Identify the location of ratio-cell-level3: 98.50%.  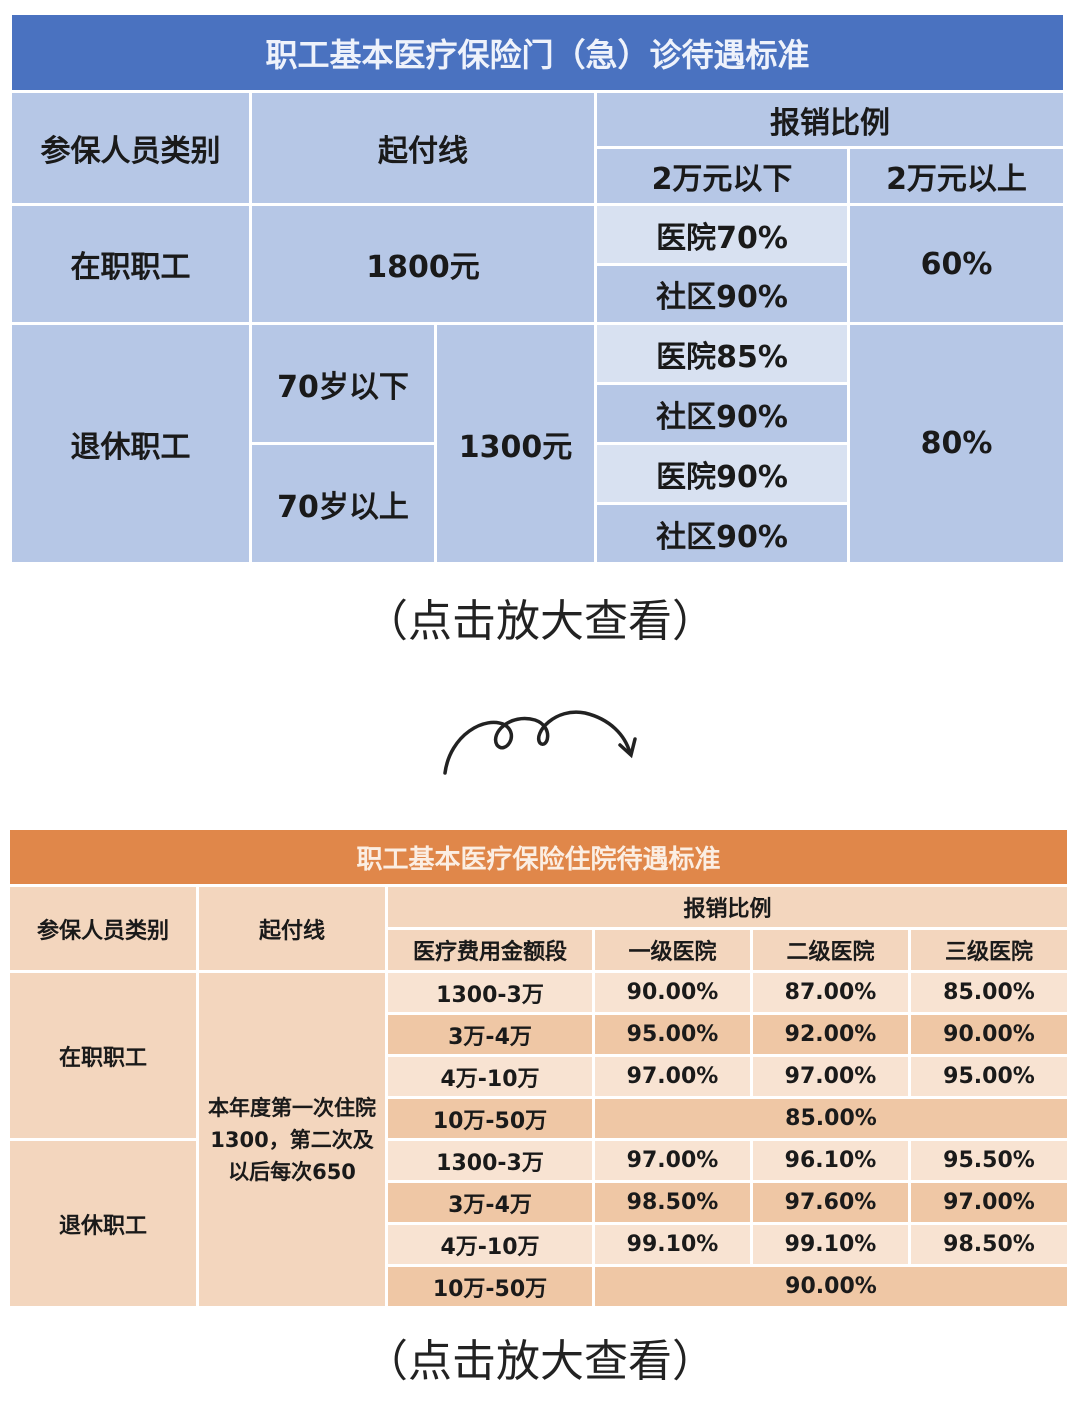
(989, 1244).